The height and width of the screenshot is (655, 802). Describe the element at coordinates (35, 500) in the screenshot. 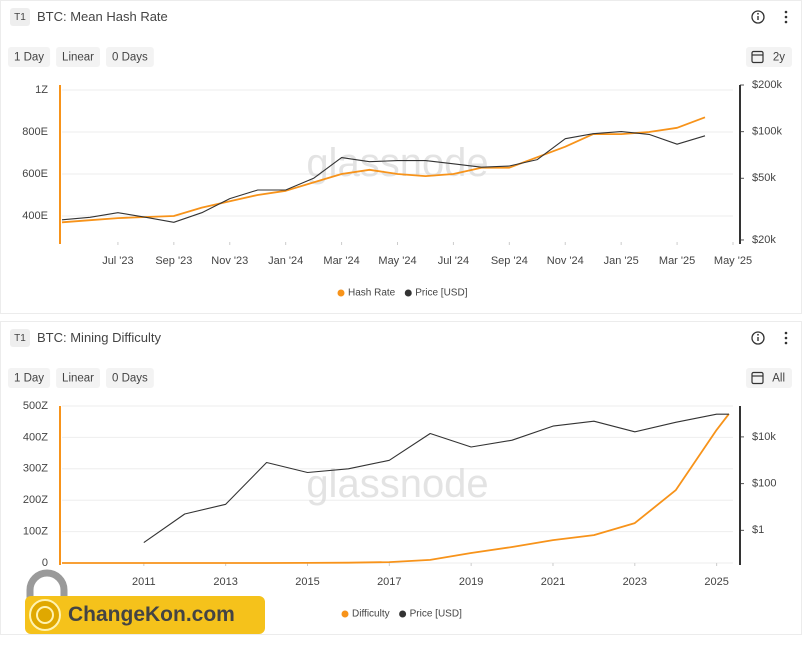

I see `y-tick-label: 200Z` at that location.